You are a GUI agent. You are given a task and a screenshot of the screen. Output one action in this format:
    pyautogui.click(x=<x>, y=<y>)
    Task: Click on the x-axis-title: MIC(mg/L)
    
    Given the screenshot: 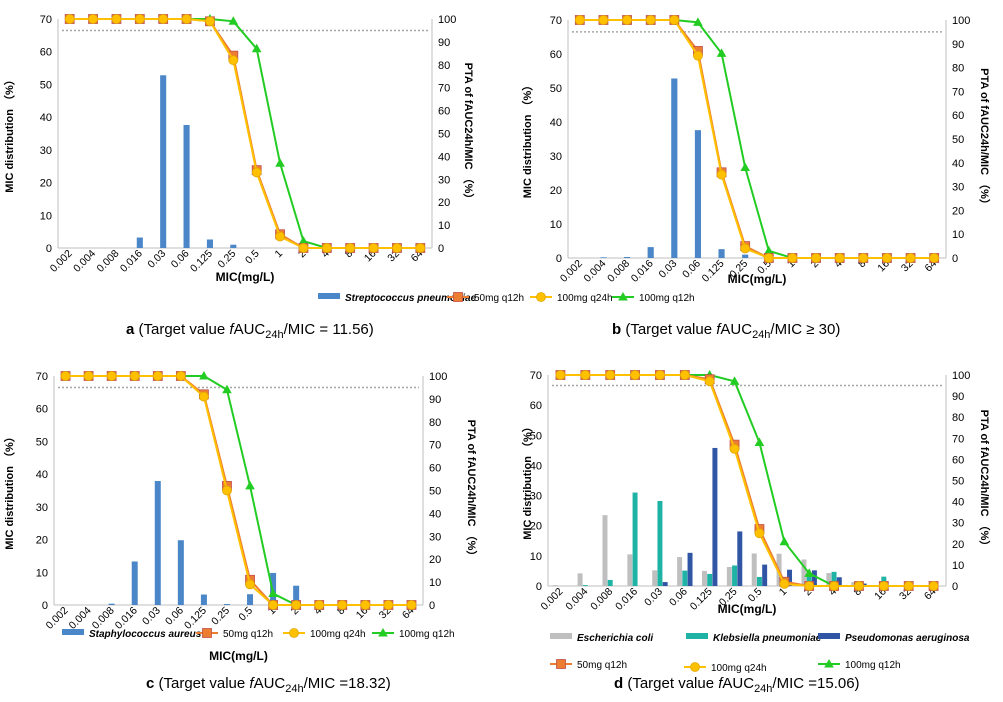 What is the action you would take?
    pyautogui.click(x=238, y=656)
    